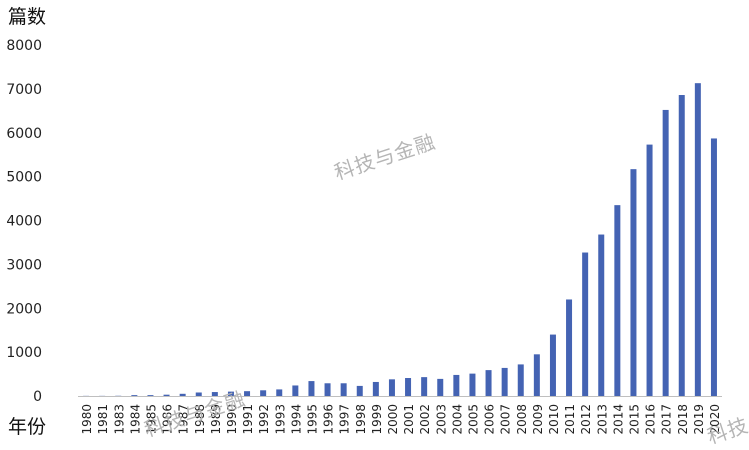 The width and height of the screenshot is (749, 450). I want to click on bar-2004, so click(456, 385).